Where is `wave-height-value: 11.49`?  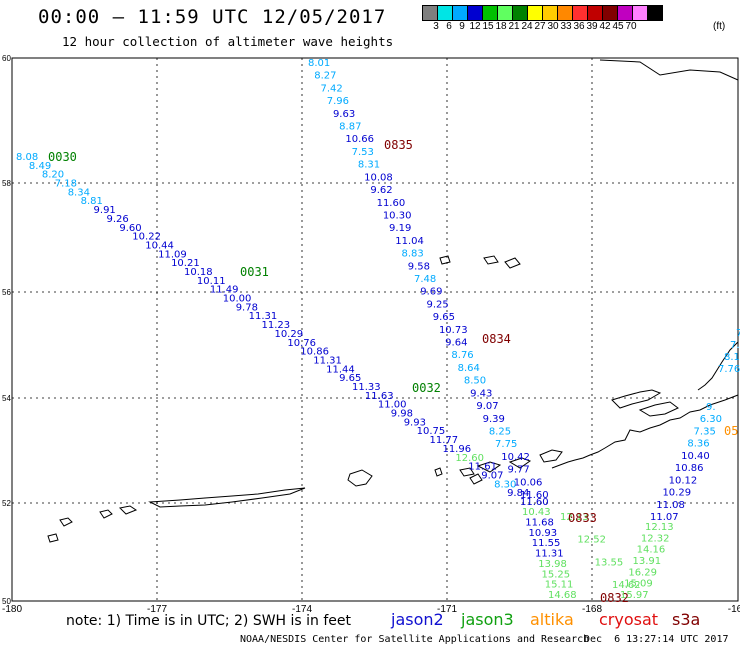
wave-height-value: 11.49 is located at coordinates (224, 290).